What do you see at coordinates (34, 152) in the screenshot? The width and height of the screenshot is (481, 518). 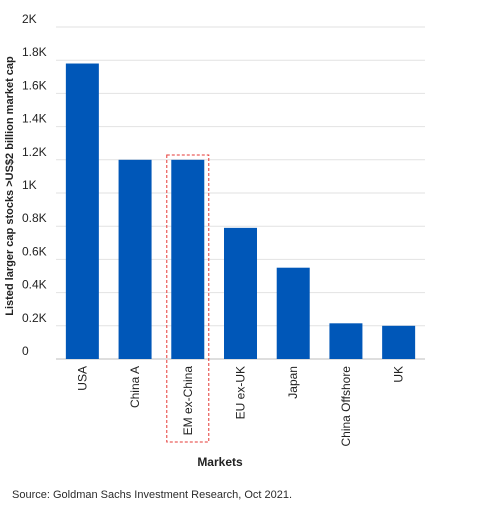 I see `y-tick-label: 1.2K` at bounding box center [34, 152].